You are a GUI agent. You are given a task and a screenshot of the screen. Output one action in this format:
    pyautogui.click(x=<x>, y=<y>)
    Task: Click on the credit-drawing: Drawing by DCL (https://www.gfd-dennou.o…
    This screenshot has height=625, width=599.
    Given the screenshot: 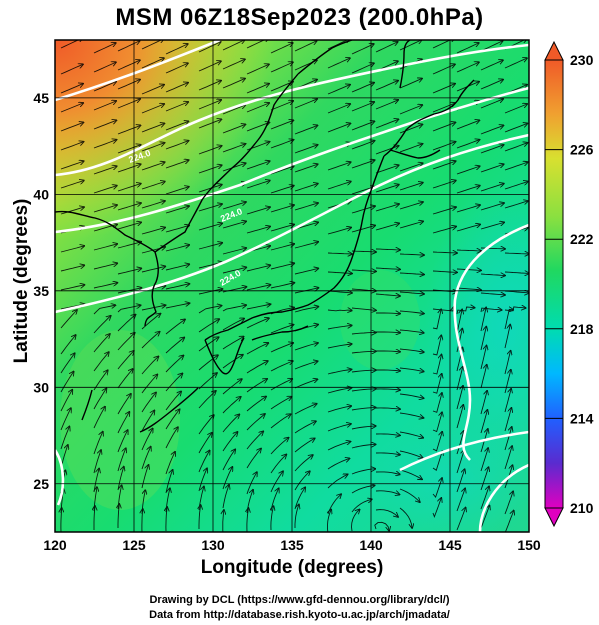 What is the action you would take?
    pyautogui.click(x=299, y=600)
    